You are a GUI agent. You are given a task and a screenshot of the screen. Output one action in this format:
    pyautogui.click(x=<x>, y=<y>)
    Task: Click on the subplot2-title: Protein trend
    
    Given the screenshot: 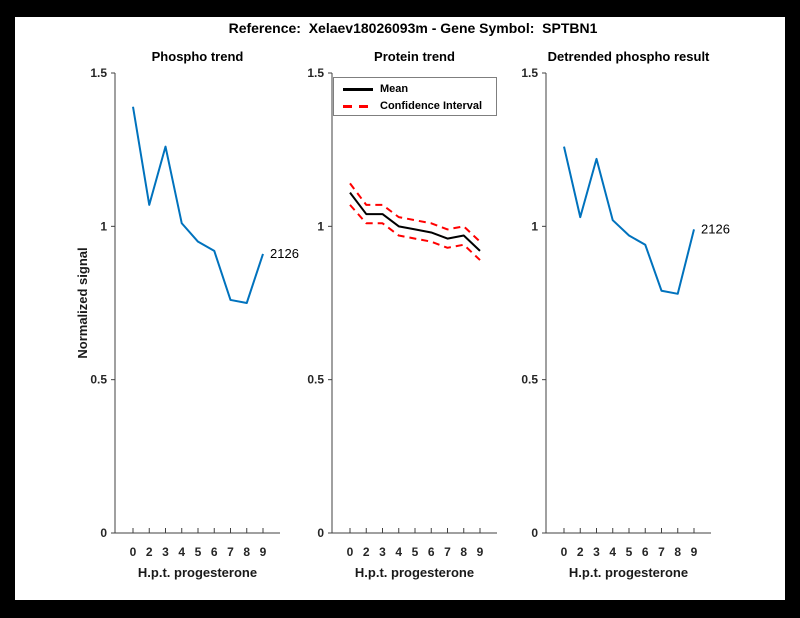 What is the action you would take?
    pyautogui.click(x=414, y=56)
    